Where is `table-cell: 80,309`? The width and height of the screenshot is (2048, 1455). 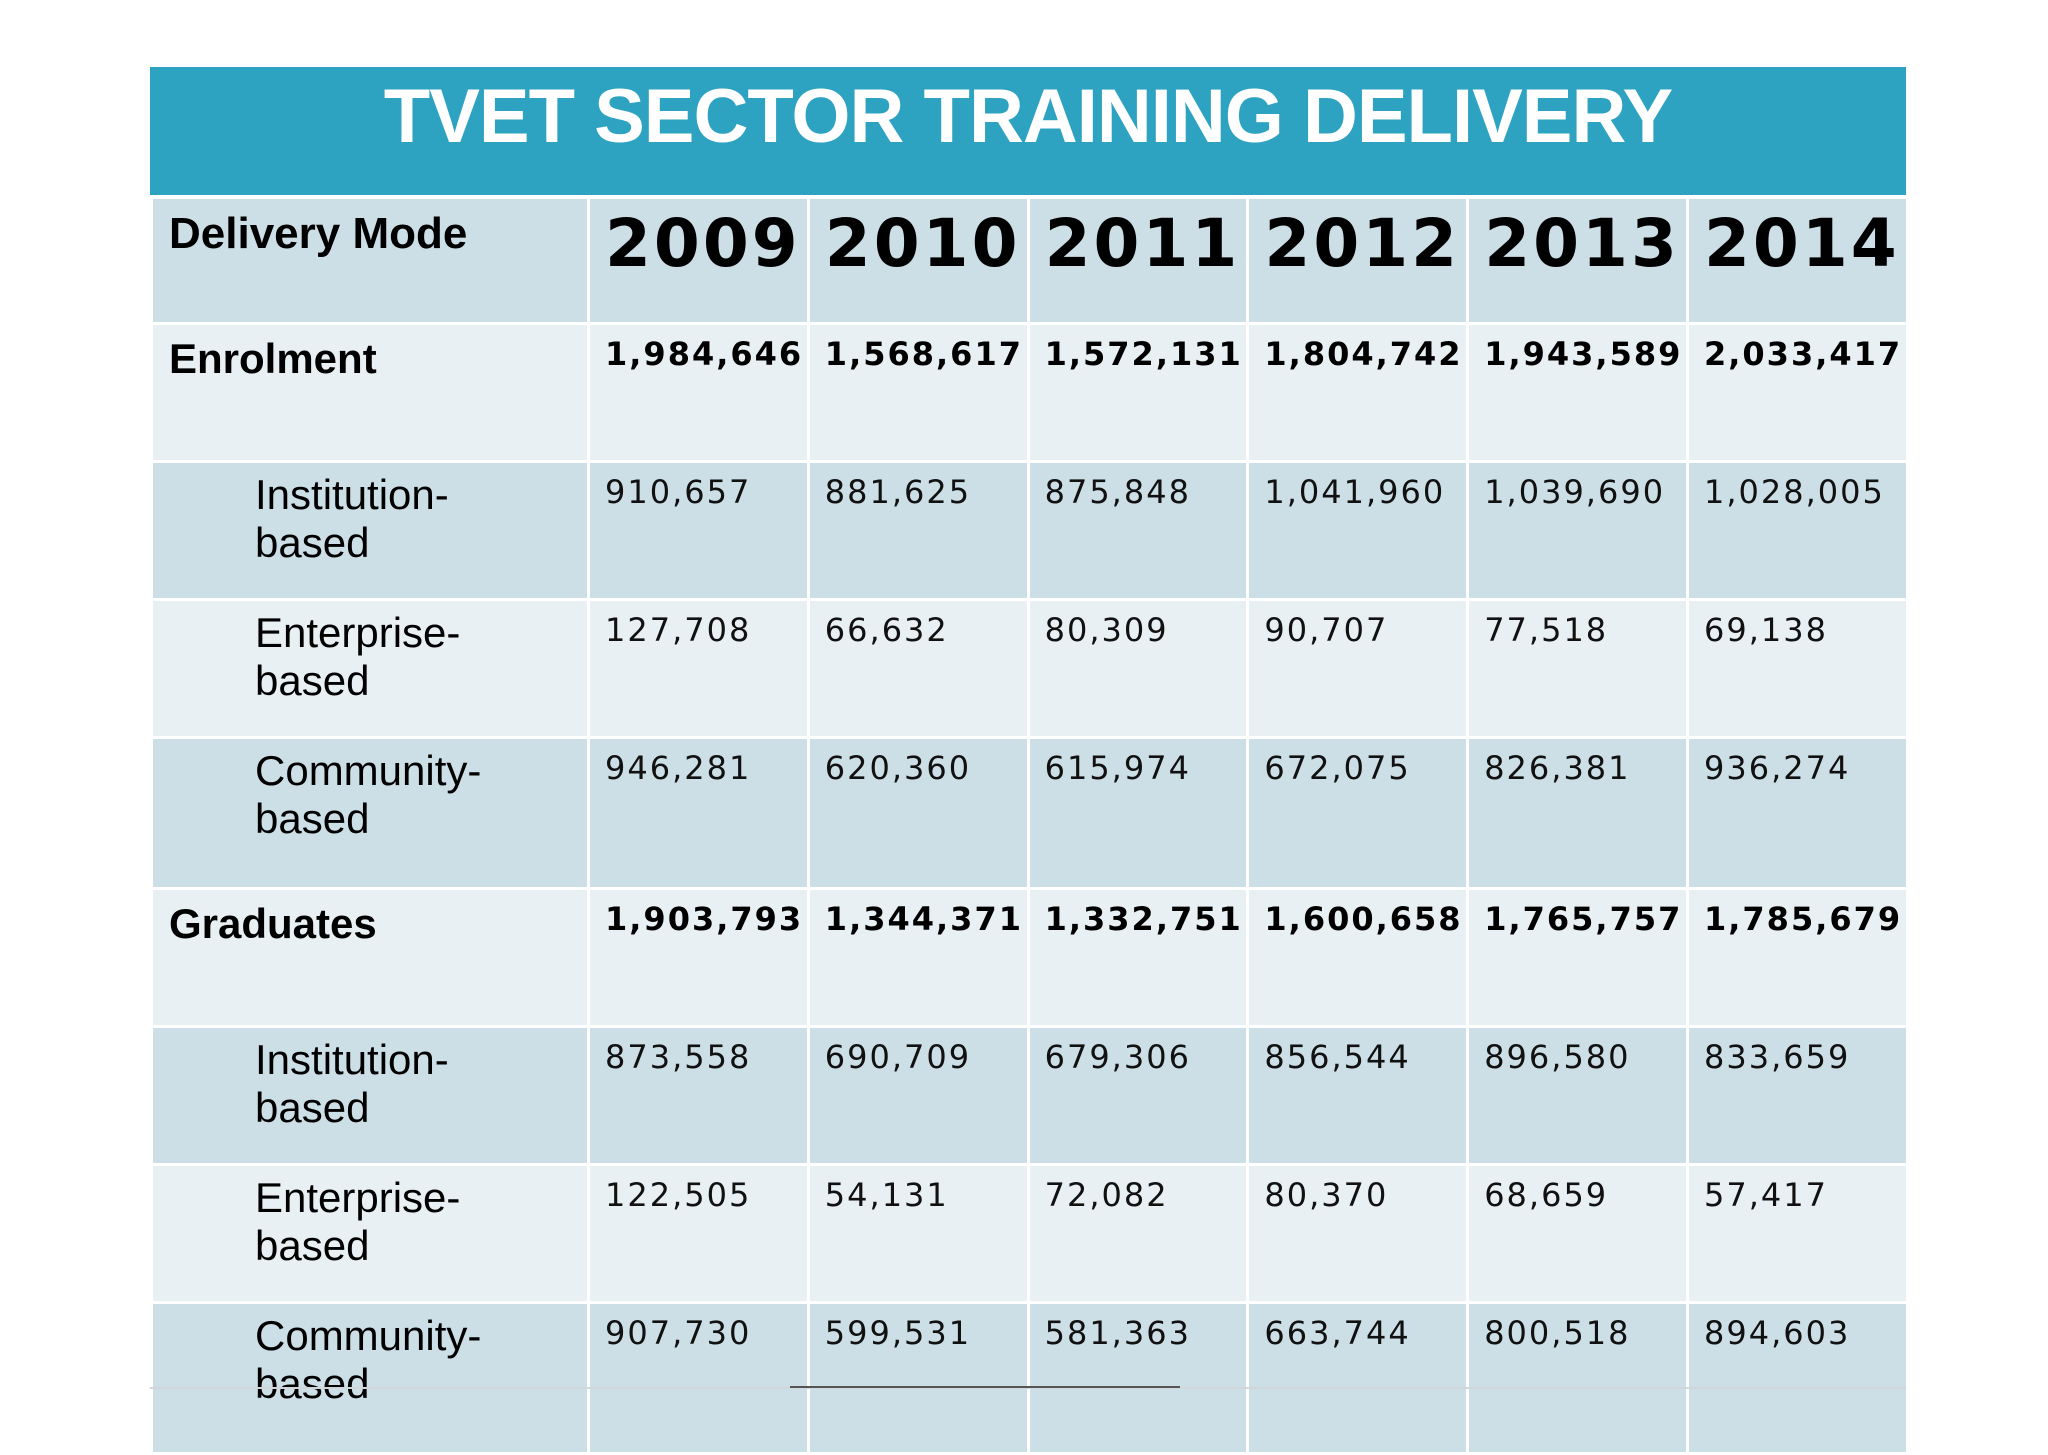 table-cell: 80,309 is located at coordinates (1138, 668).